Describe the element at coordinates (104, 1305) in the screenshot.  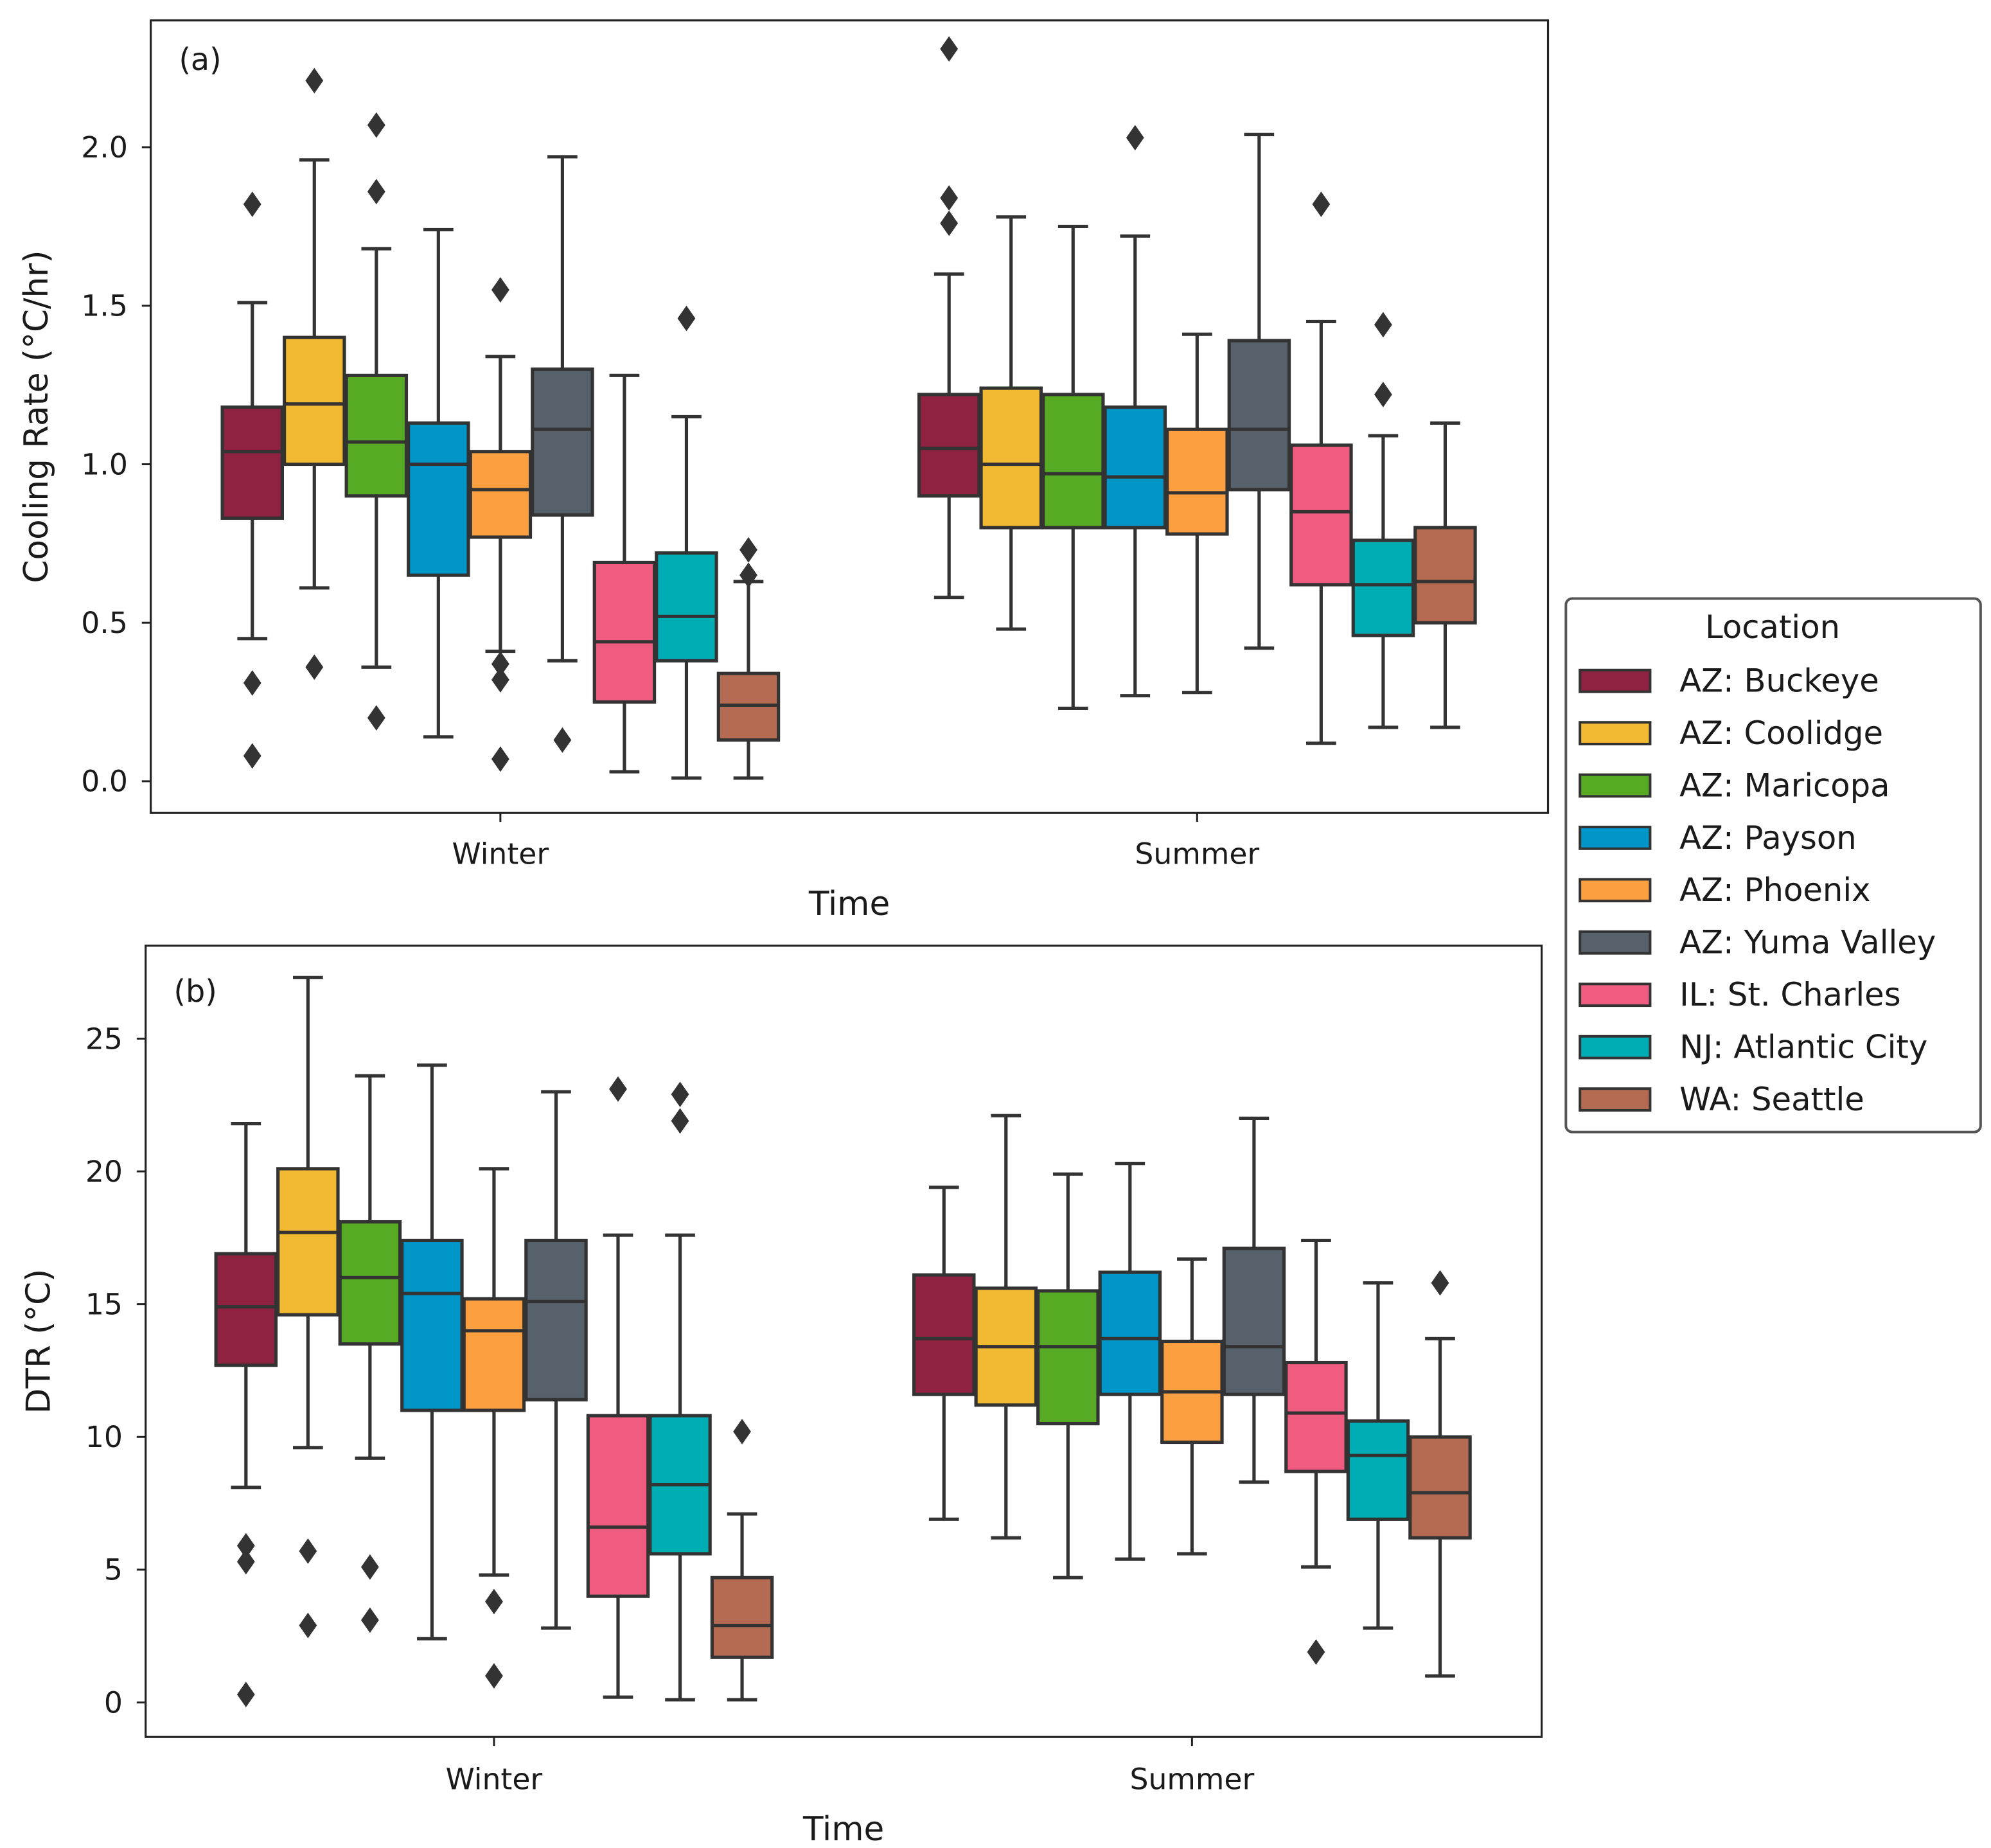
I see `y-tick-label: 15` at that location.